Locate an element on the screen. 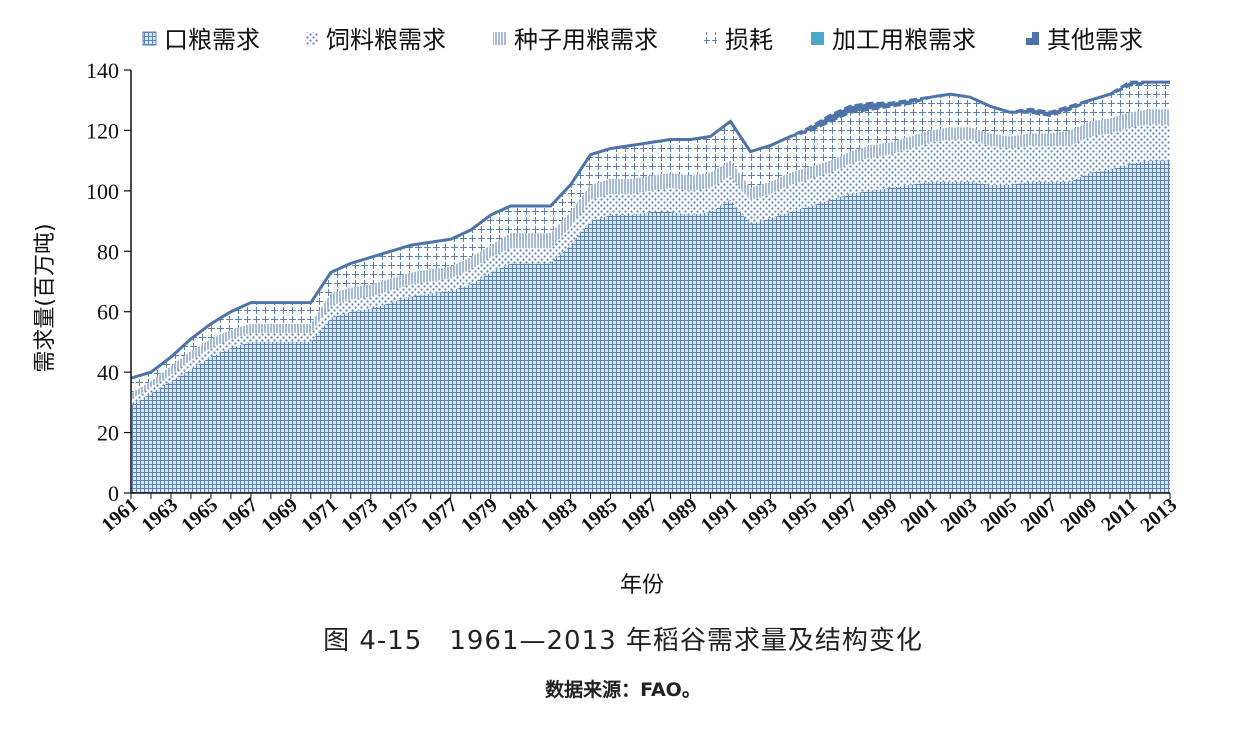  legend-label-siliao: 饲料粮需求 is located at coordinates (386, 40).